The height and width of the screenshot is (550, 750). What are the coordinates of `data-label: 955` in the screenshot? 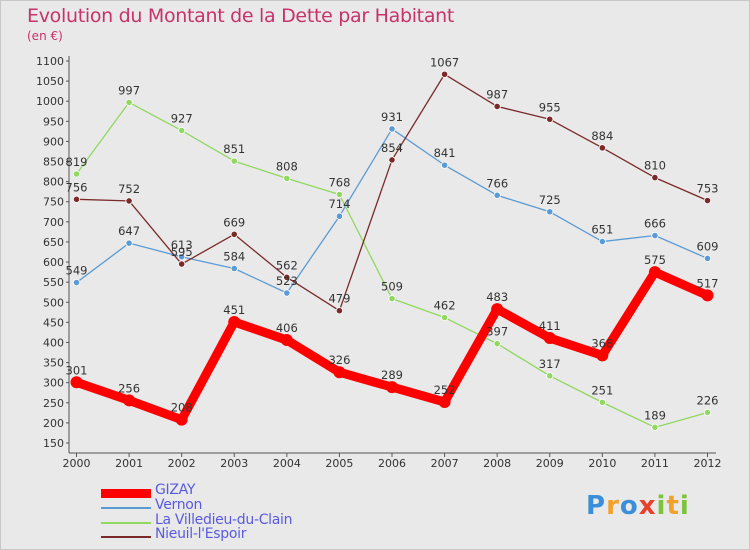 It's located at (550, 107).